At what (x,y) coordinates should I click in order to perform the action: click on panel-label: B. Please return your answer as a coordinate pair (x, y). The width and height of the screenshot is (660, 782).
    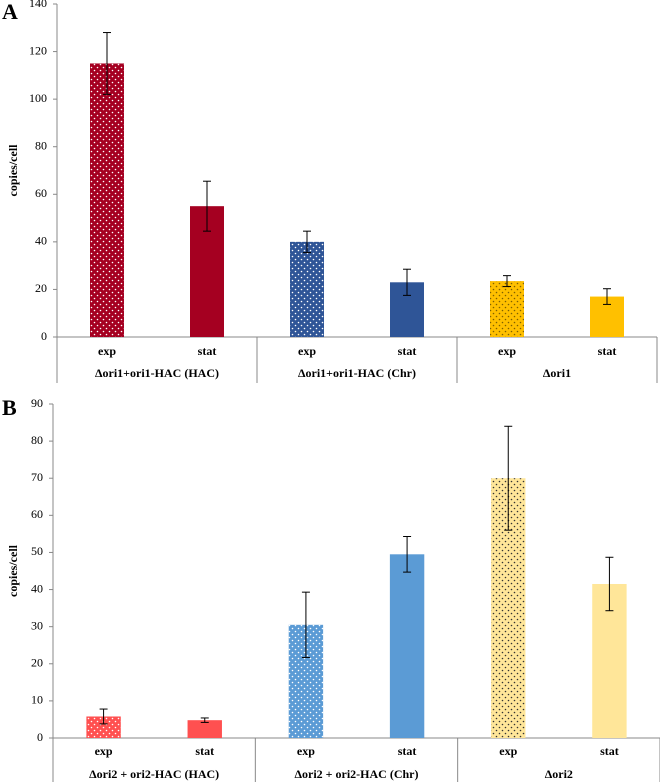
    Looking at the image, I should click on (9, 407).